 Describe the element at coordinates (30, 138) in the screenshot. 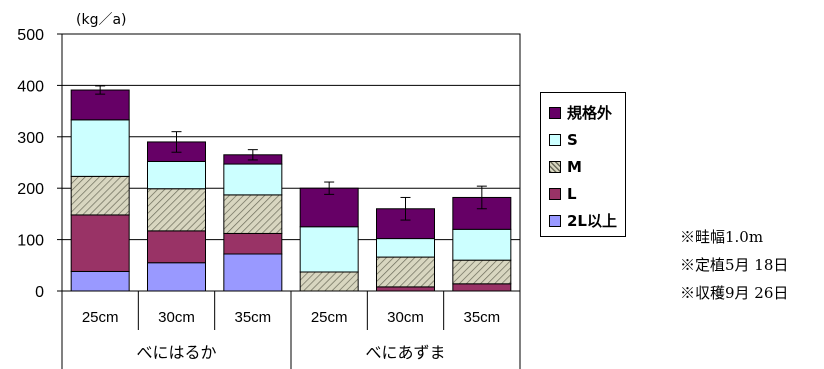

I see `y-tick-label: 300` at that location.